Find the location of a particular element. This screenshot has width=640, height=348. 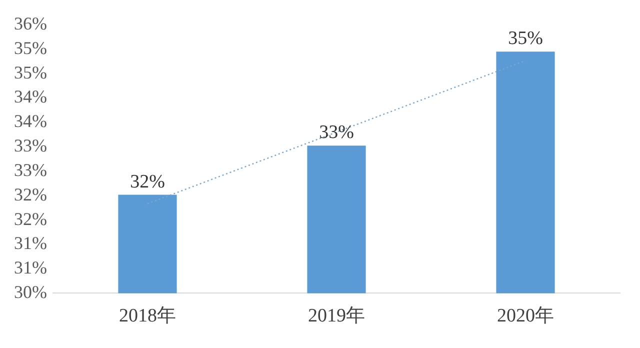

x-tick-label: 2019年 is located at coordinates (336, 316).